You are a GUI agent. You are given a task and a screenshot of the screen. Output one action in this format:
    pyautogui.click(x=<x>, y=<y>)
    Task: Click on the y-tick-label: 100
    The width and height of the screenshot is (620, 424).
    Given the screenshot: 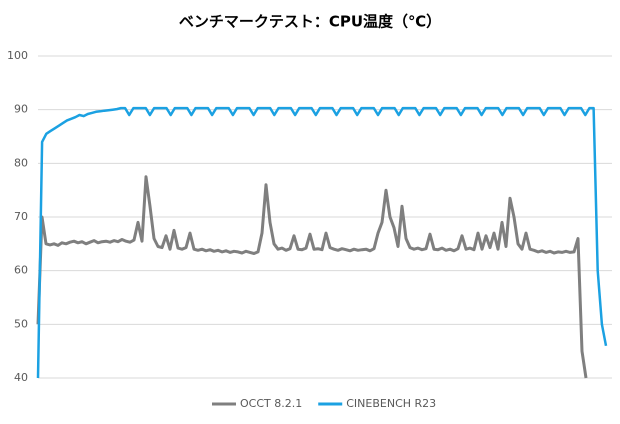 What is the action you would take?
    pyautogui.click(x=17, y=55)
    